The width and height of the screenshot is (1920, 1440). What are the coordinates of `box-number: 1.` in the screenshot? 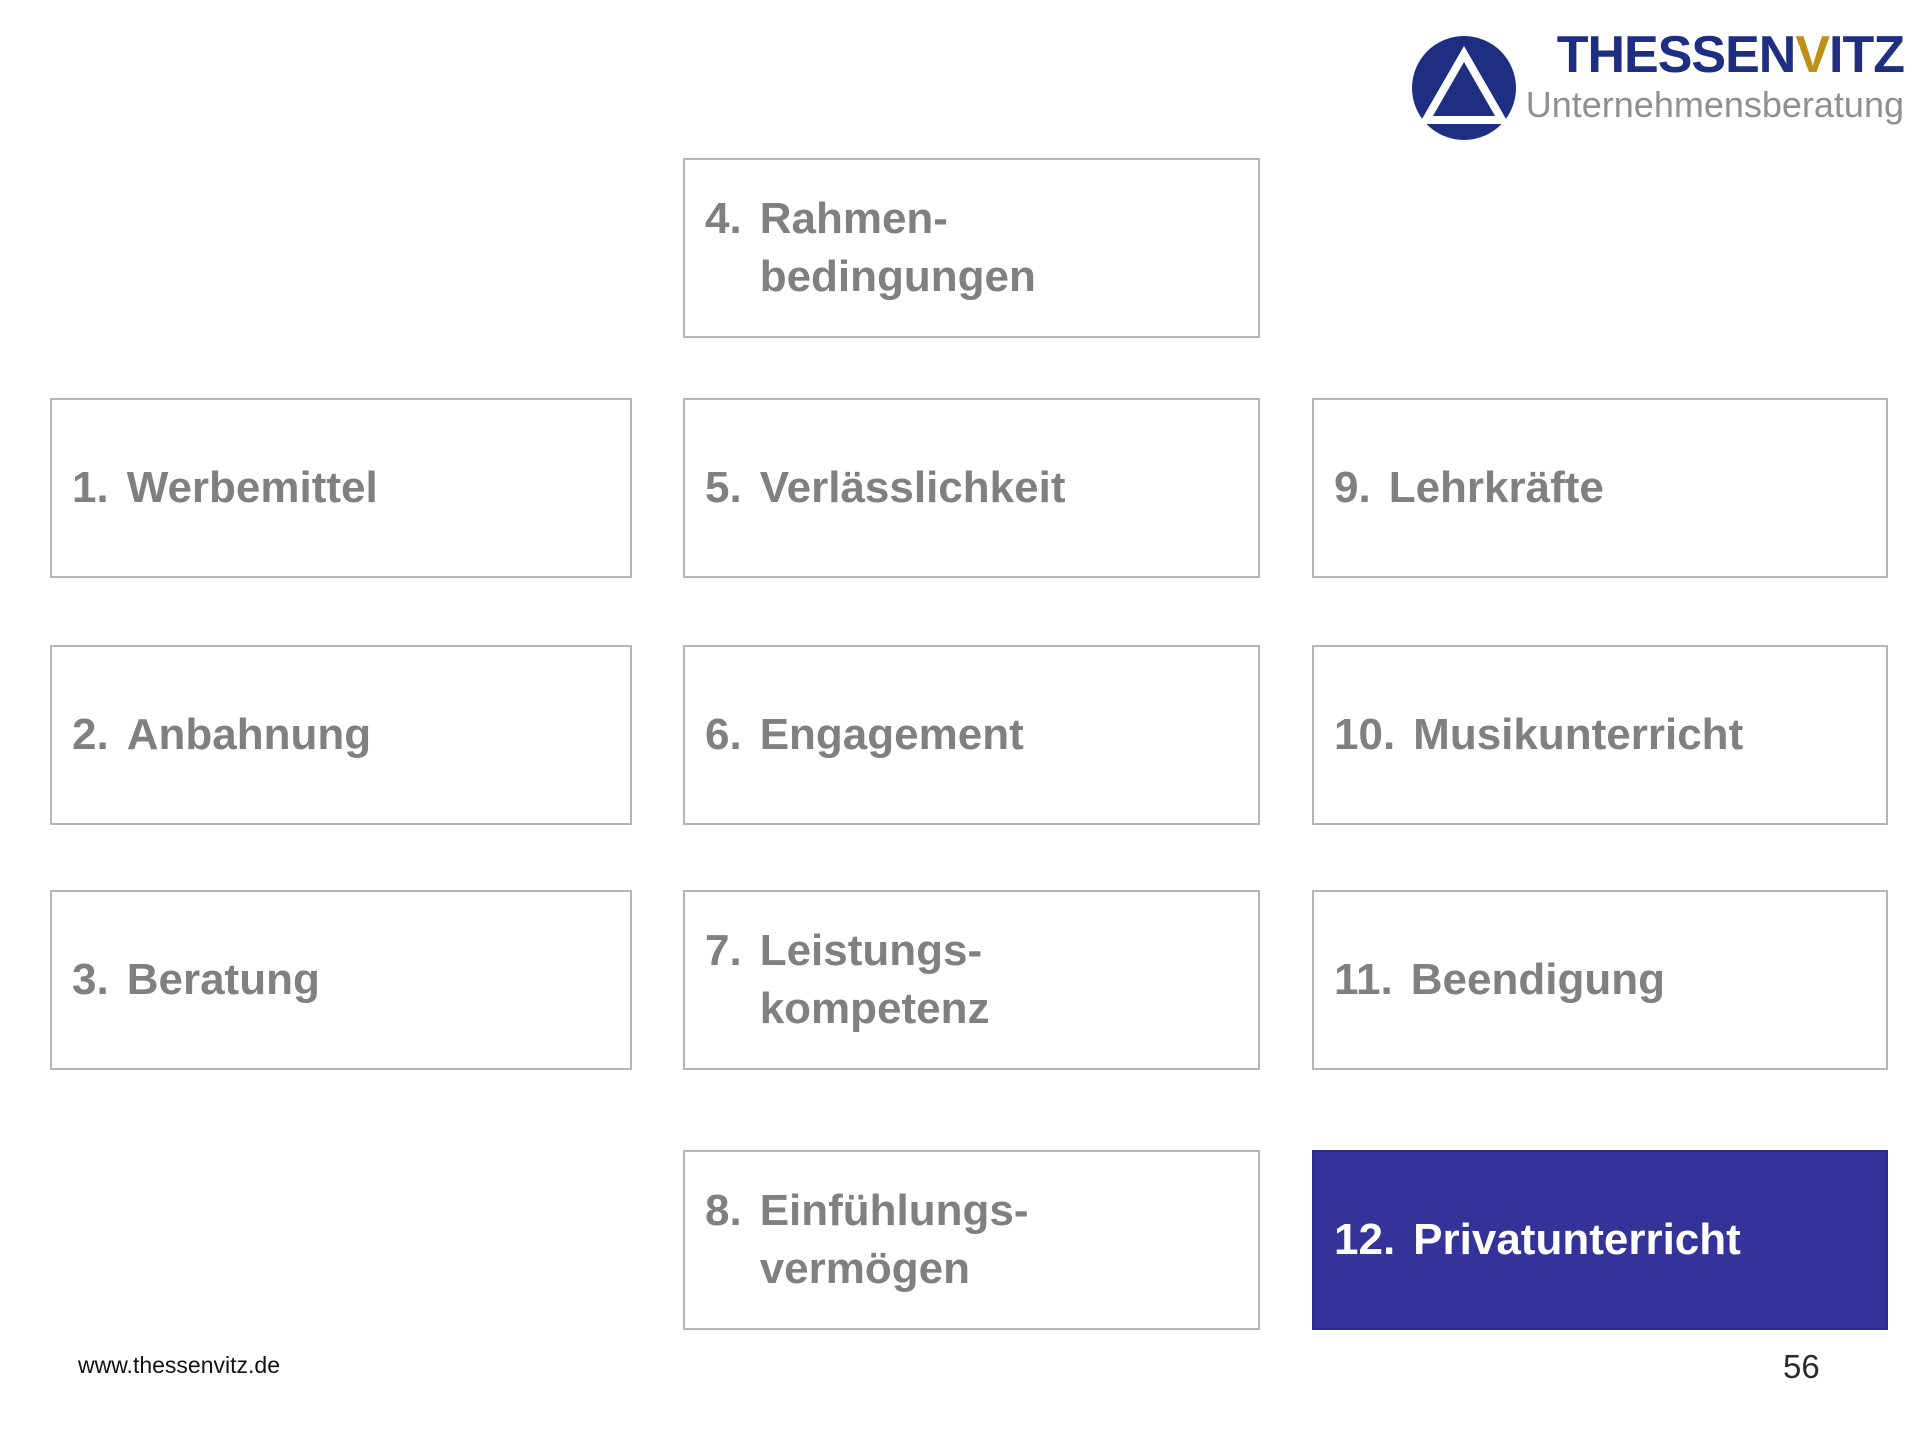 It's located at (90, 487).